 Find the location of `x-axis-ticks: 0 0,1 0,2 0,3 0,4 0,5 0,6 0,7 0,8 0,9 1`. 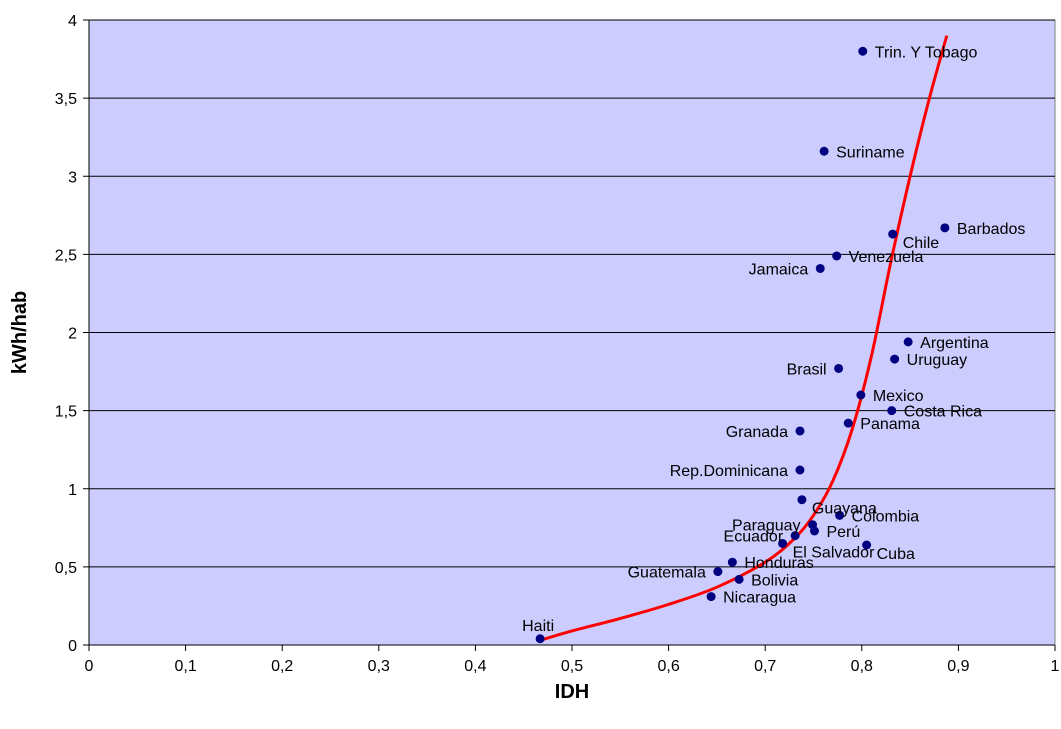

x-axis-ticks: 0 0,1 0,2 0,3 0,4 0,5 0,6 0,7 0,8 0,9 1 is located at coordinates (572, 660).